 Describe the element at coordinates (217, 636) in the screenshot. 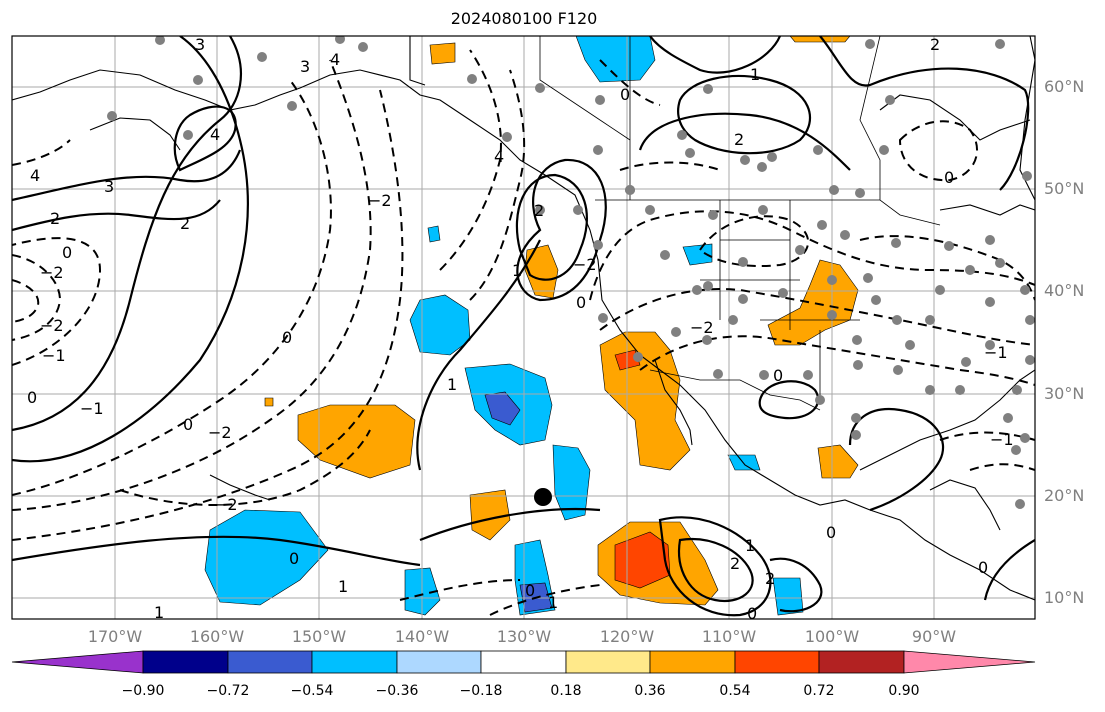

I see `lon-label: 160°W` at that location.